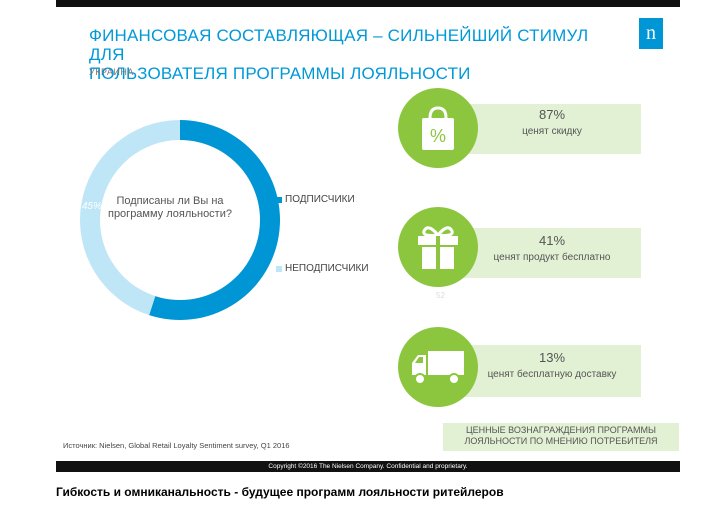 The image size is (719, 506). Describe the element at coordinates (552, 131) in the screenshot. I see `reward-discount-text: ценят скидку` at that location.